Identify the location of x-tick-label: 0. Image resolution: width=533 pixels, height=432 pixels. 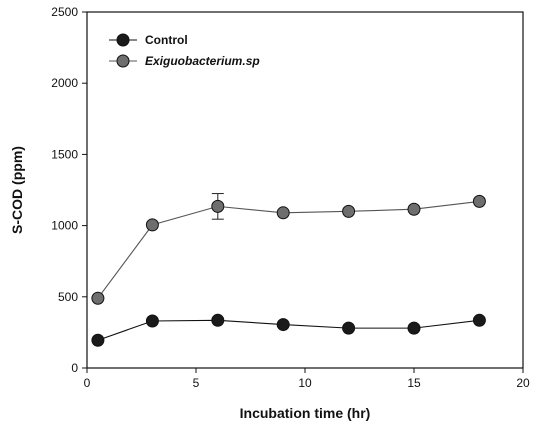
(87, 383).